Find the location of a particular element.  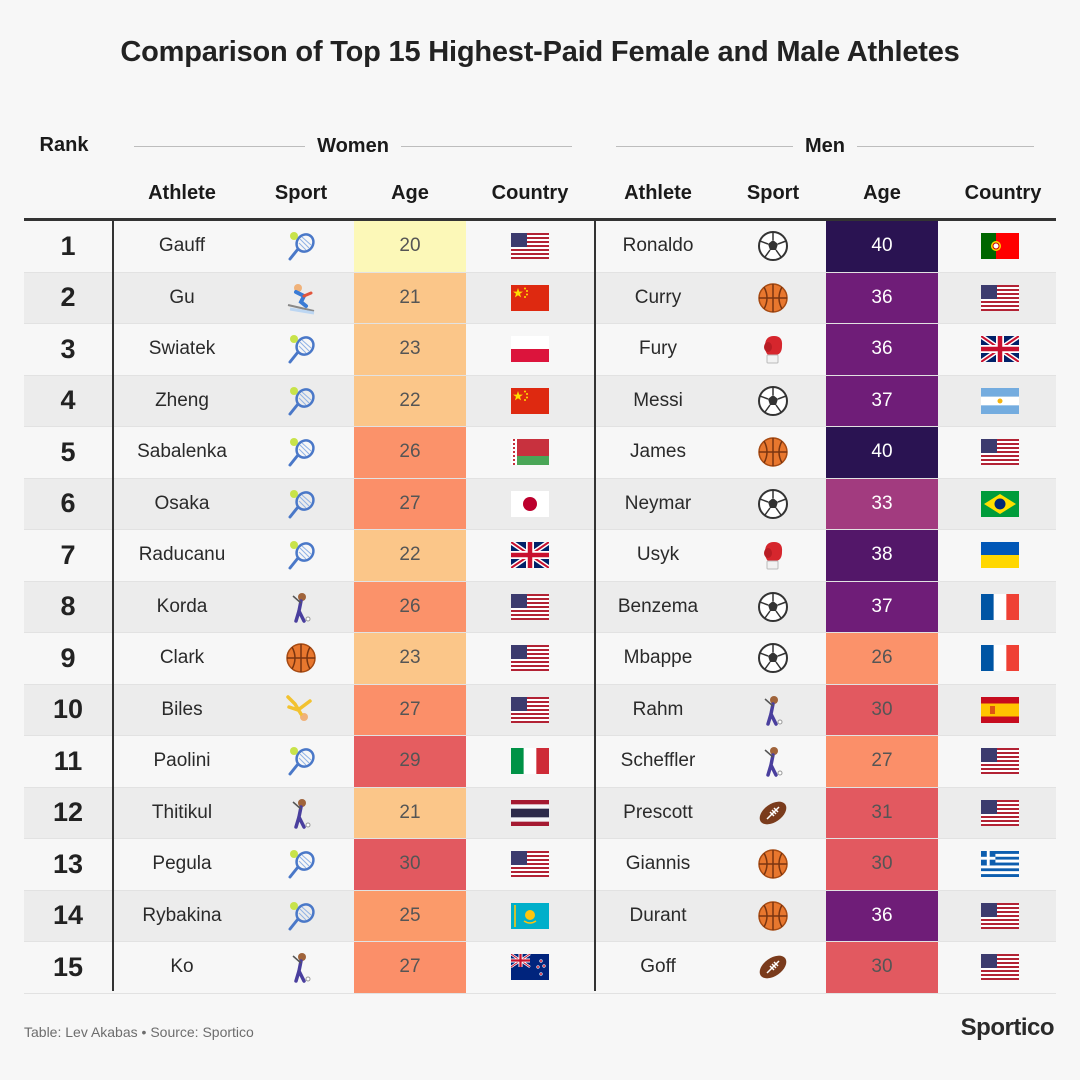

table-row: 12 Thitikul 21 Prescott 31 is located at coordinates (540, 813).